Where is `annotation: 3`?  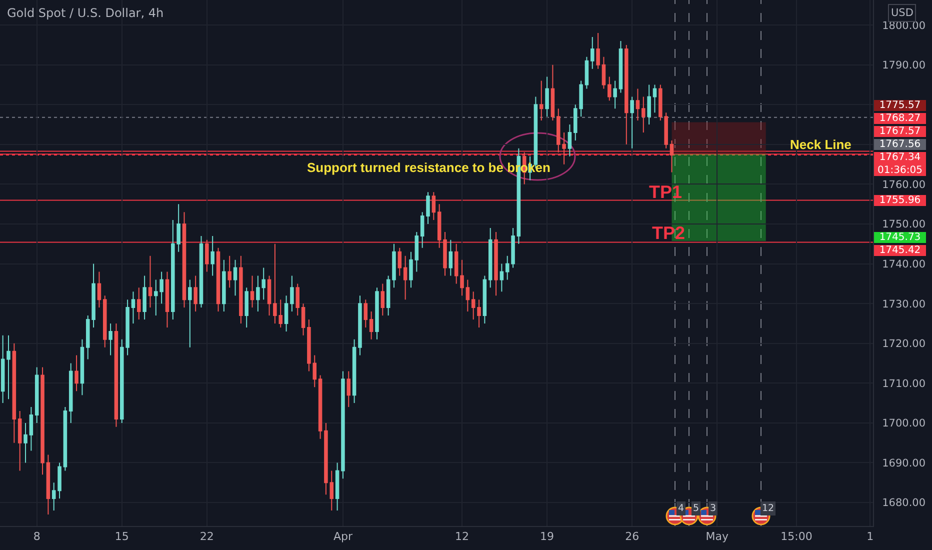 annotation: 3 is located at coordinates (713, 508).